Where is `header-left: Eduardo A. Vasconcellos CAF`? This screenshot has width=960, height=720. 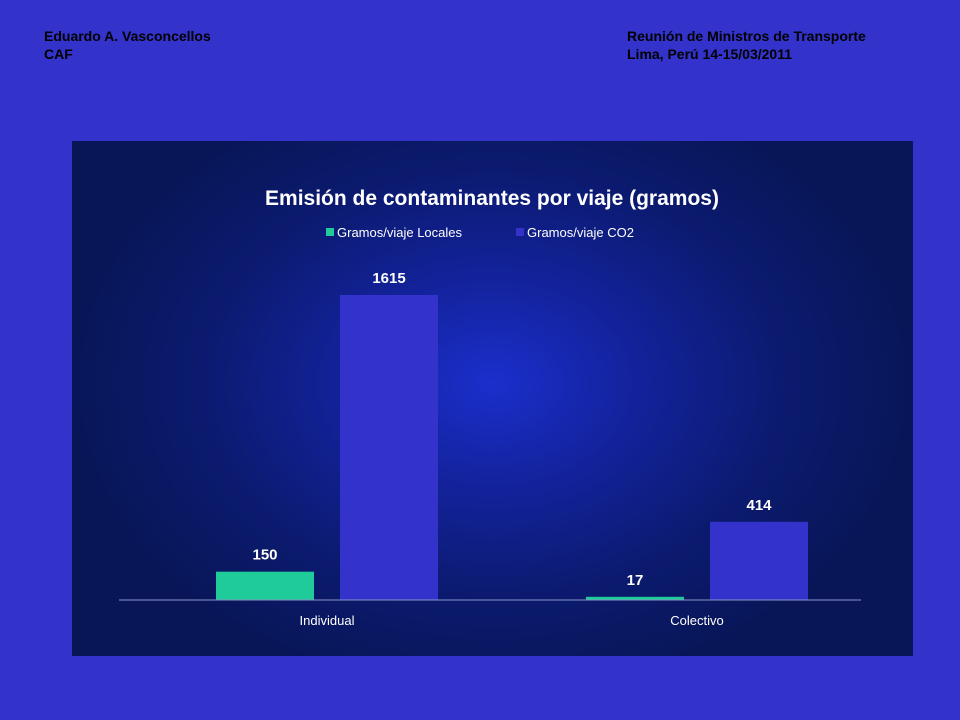
header-left: Eduardo A. Vasconcellos CAF is located at coordinates (127, 45).